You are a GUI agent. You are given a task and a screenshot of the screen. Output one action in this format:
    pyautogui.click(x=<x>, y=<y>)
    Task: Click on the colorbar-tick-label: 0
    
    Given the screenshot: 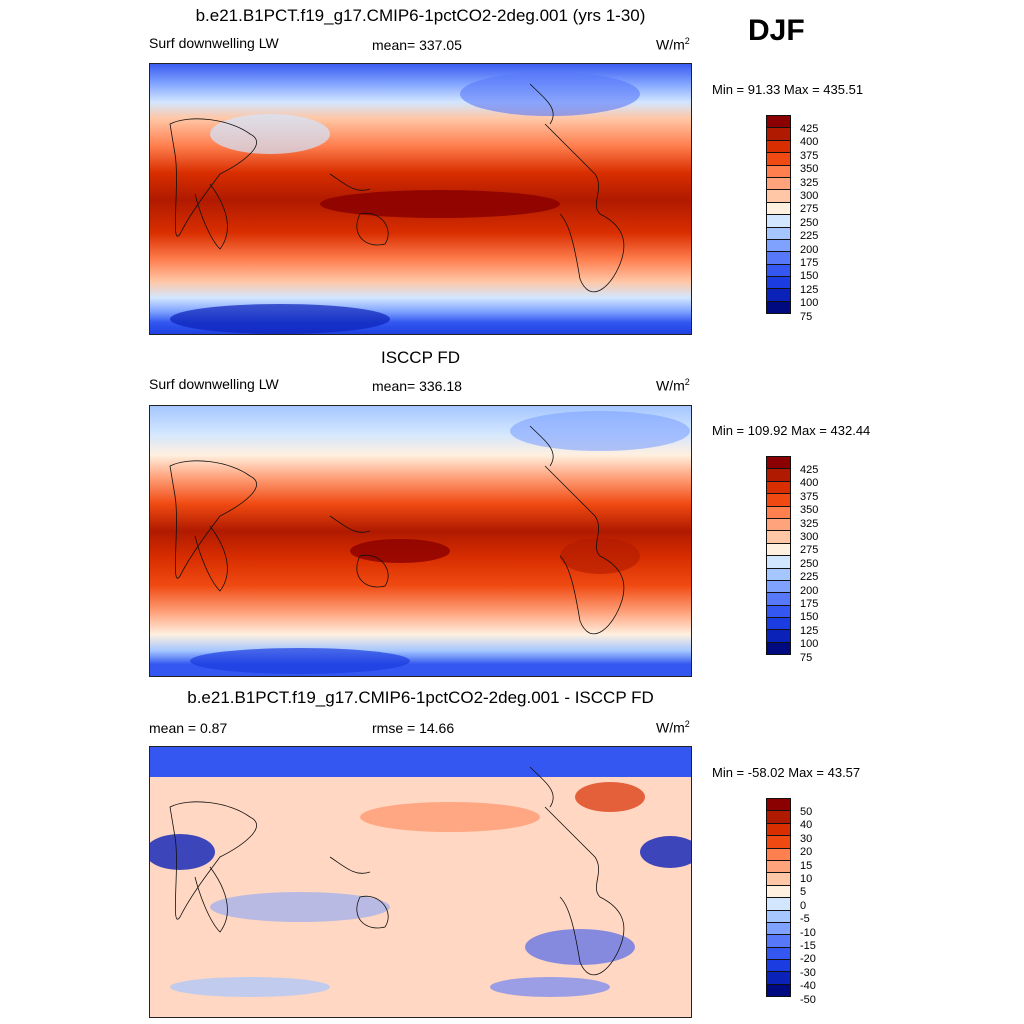 What is the action you would take?
    pyautogui.click(x=803, y=905)
    